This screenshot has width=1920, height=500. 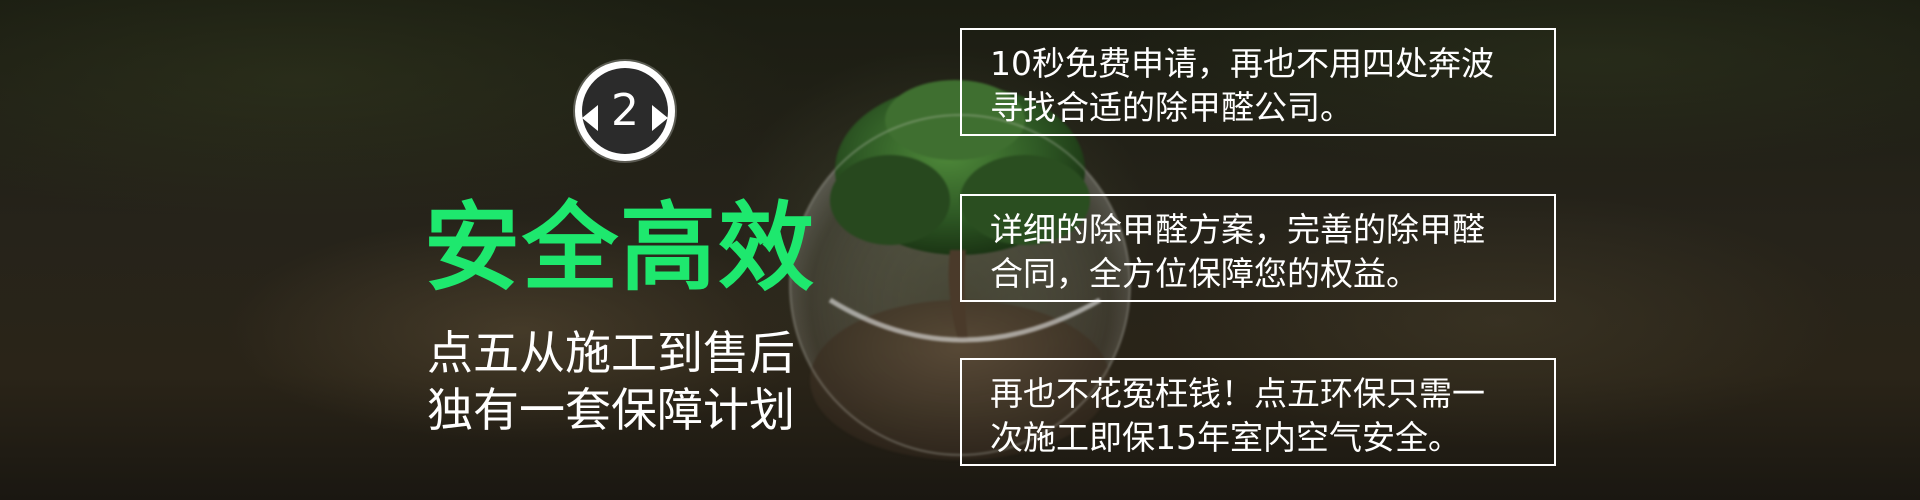 I want to click on feature-card-3: 再也不花冤枉钱！点五环保只需一 次施工即保15年室内空气安全。, so click(x=1258, y=412).